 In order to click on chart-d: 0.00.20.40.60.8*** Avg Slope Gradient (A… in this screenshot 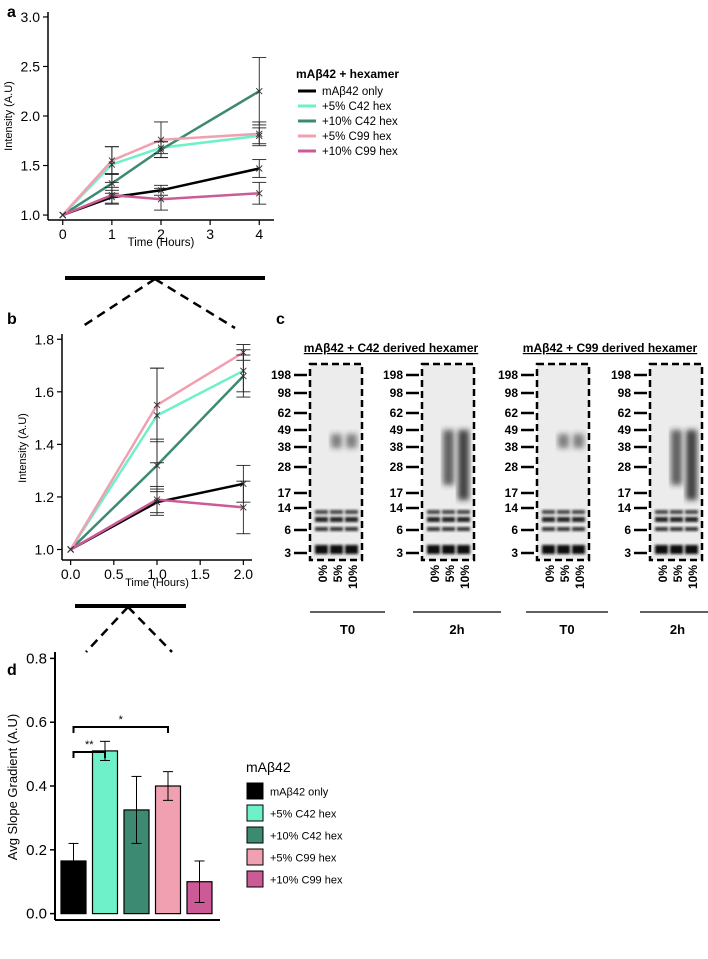, I will do `click(174, 786)`.